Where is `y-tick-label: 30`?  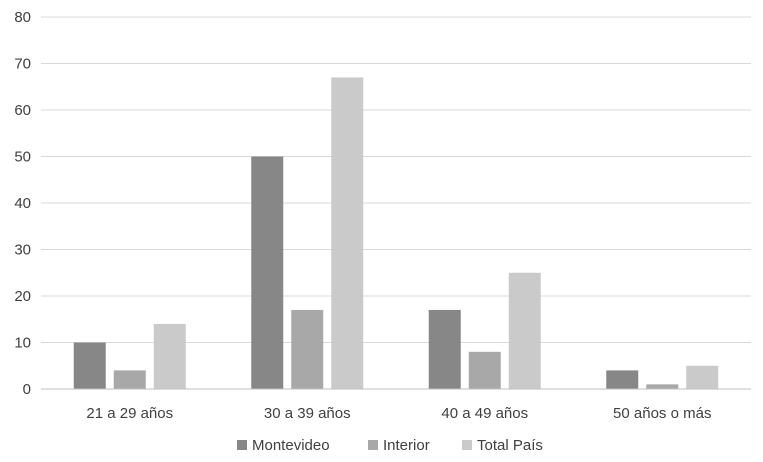 y-tick-label: 30 is located at coordinates (22, 250).